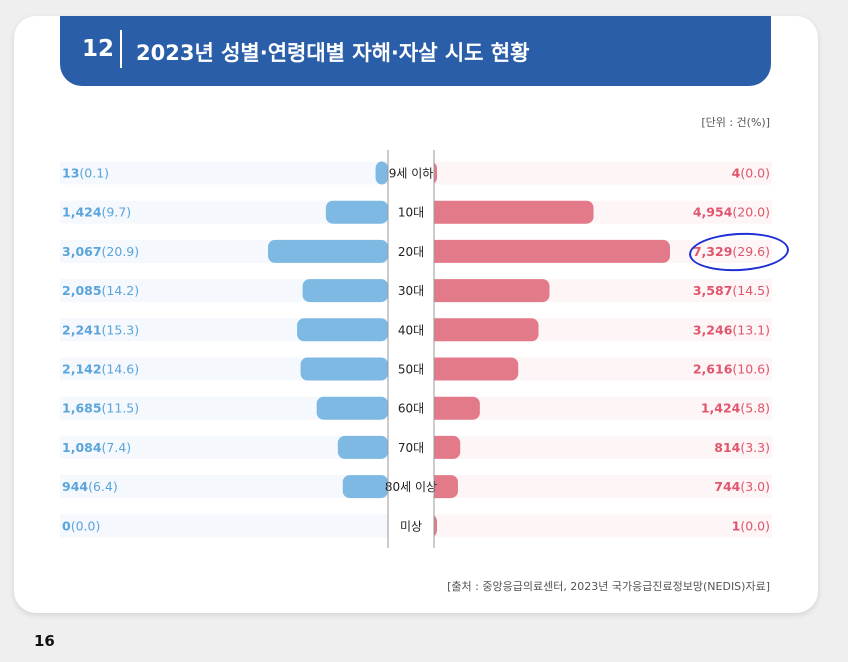 This screenshot has height=662, width=848. What do you see at coordinates (731, 212) in the screenshot?
I see `right-value-label: 4,954(20.0)` at bounding box center [731, 212].